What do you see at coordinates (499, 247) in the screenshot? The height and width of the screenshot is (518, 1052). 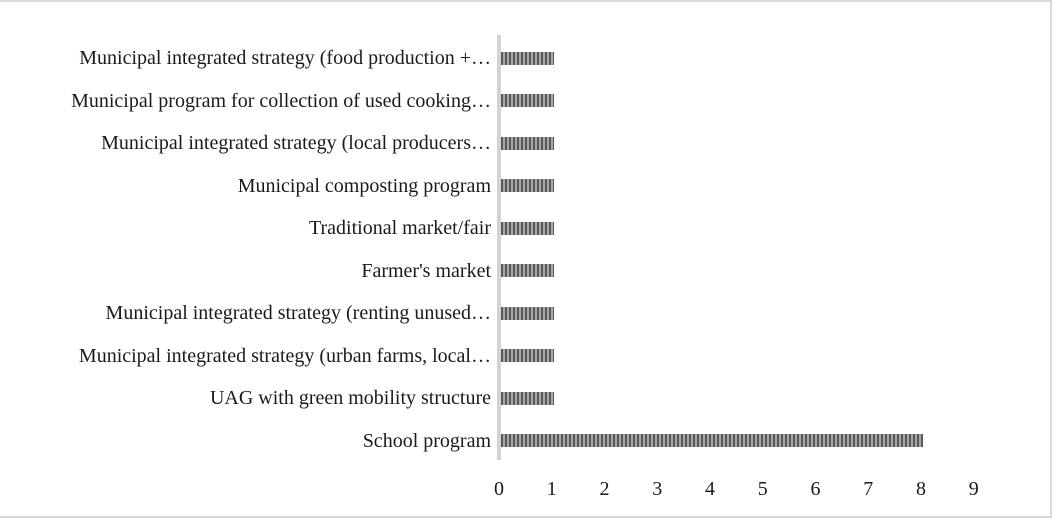 I see `y-axis-line` at bounding box center [499, 247].